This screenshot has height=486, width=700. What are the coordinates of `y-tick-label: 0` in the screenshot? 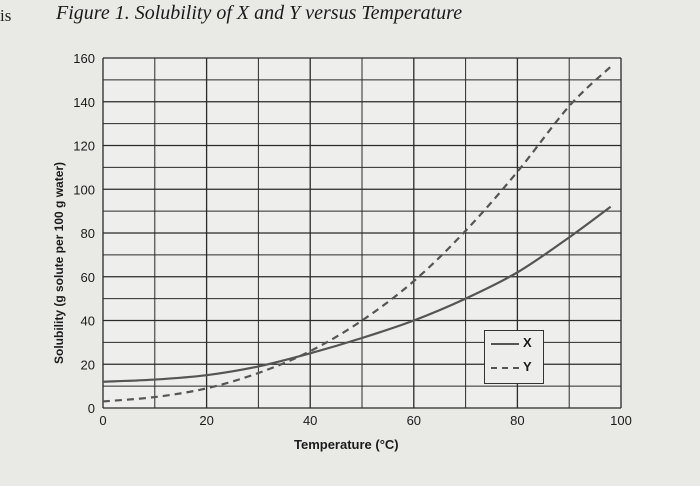 It's located at (91, 408).